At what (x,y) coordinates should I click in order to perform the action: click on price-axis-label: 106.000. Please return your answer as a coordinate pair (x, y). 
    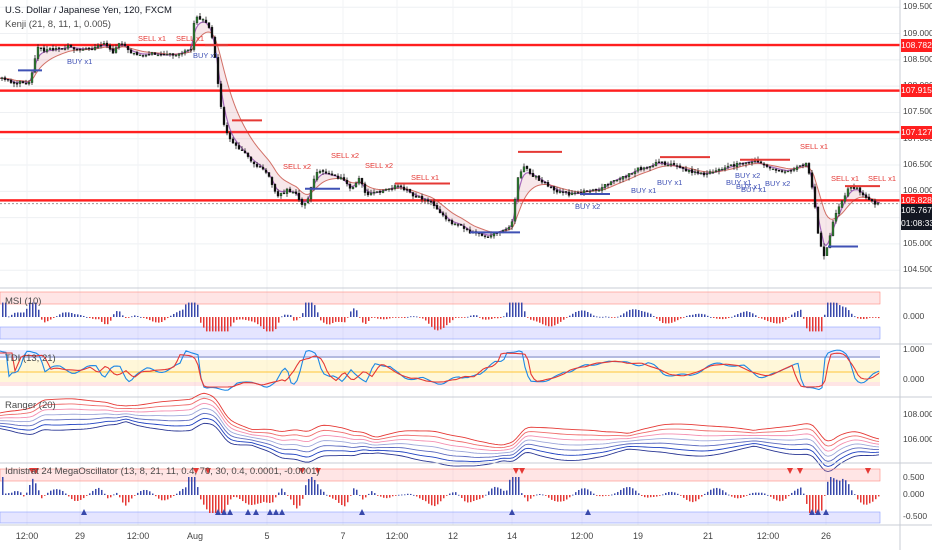
    Looking at the image, I should click on (917, 190).